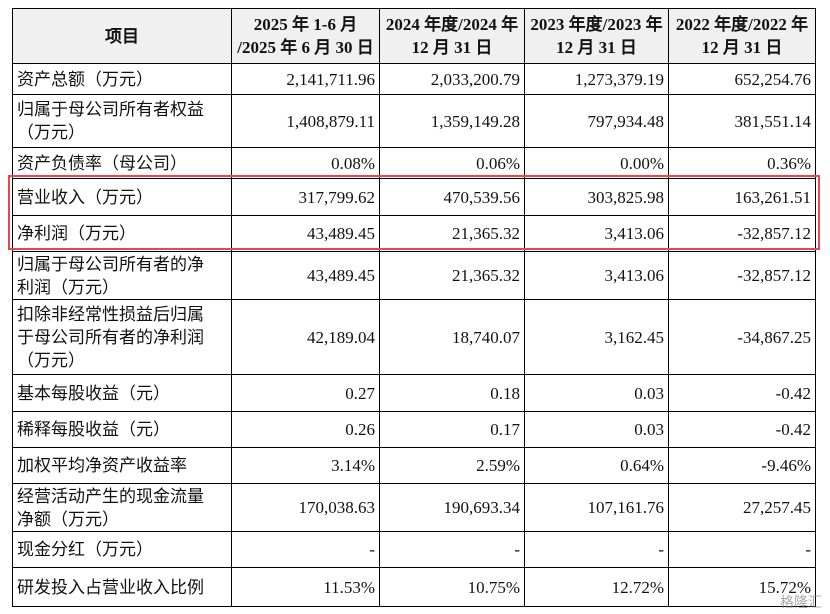  I want to click on value-cell: 652,254.76, so click(742, 79).